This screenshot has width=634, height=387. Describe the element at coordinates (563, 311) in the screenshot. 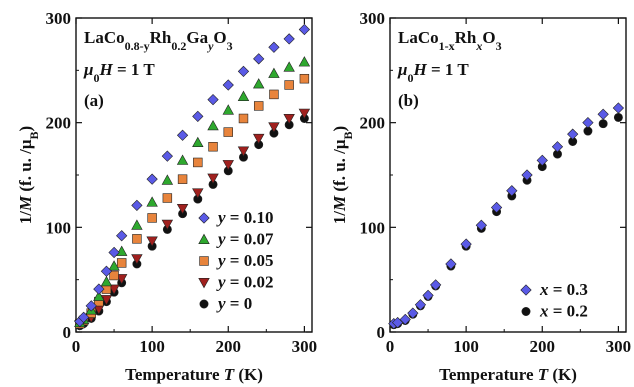

I see `legend-label: x = 0.2` at that location.